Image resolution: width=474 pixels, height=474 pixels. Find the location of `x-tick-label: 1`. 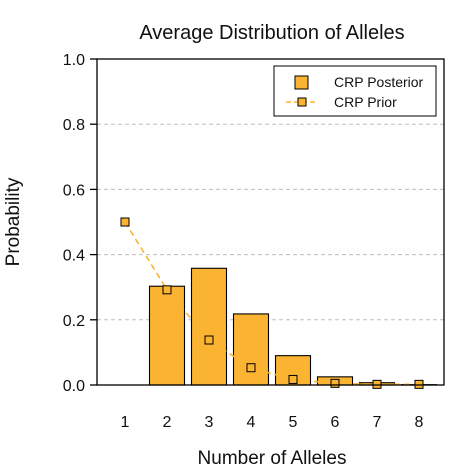

x-tick-label: 1 is located at coordinates (125, 422).